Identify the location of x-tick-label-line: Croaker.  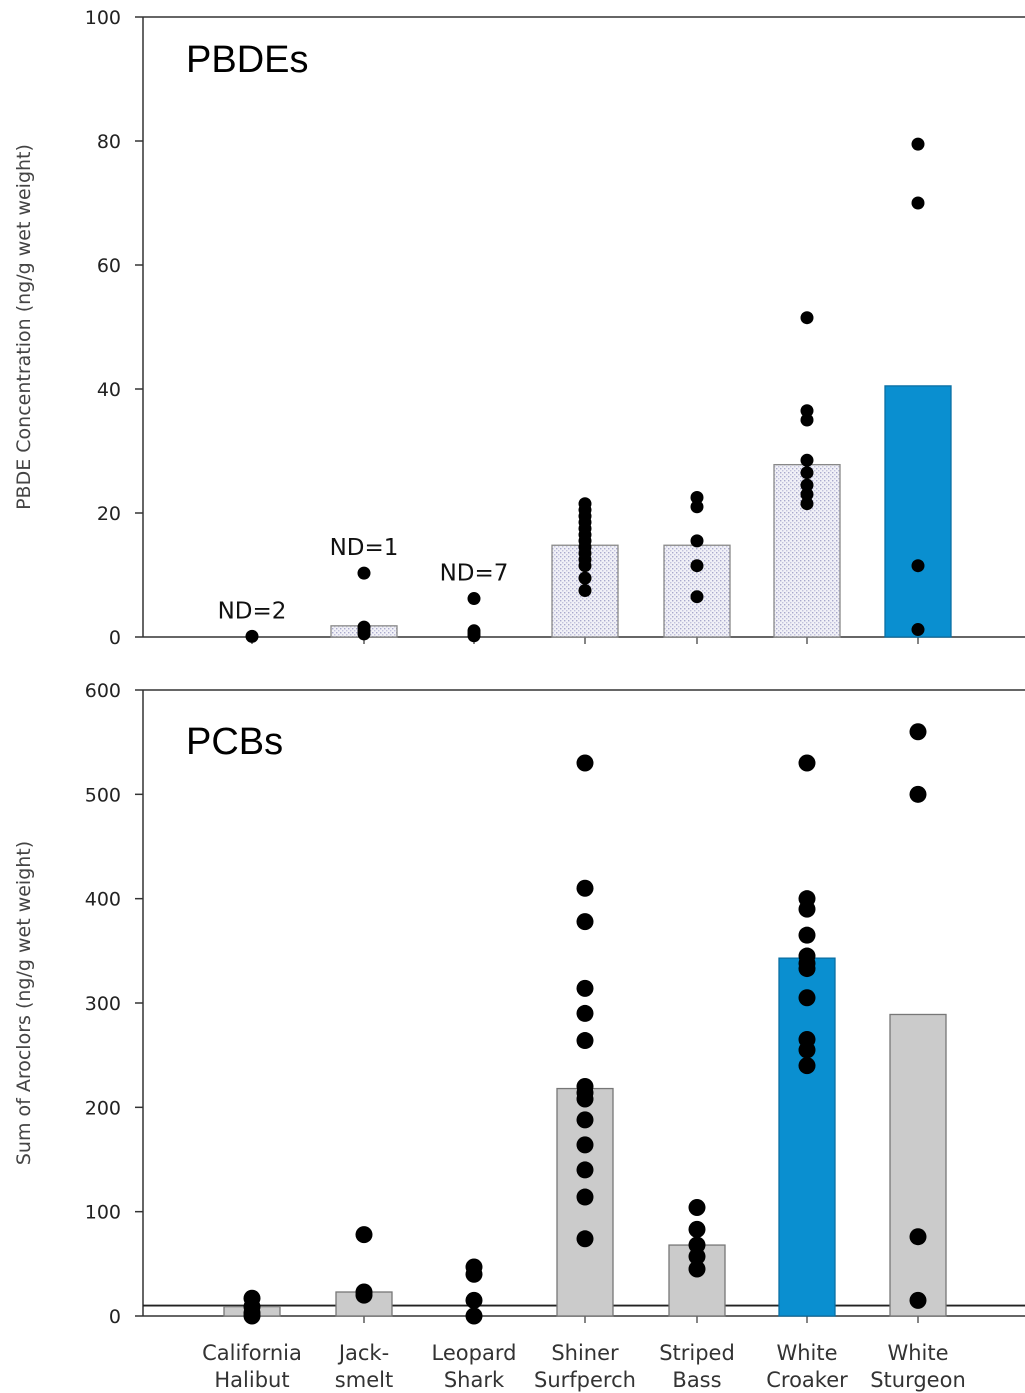
(807, 1380).